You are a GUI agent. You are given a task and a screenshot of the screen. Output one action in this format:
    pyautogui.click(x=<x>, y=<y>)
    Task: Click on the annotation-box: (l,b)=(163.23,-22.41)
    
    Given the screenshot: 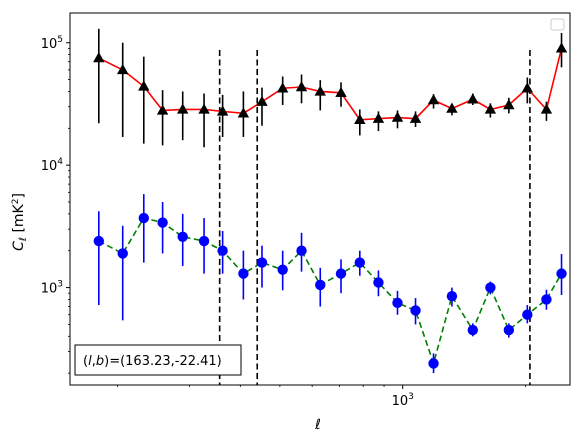 What is the action you would take?
    pyautogui.click(x=158, y=360)
    